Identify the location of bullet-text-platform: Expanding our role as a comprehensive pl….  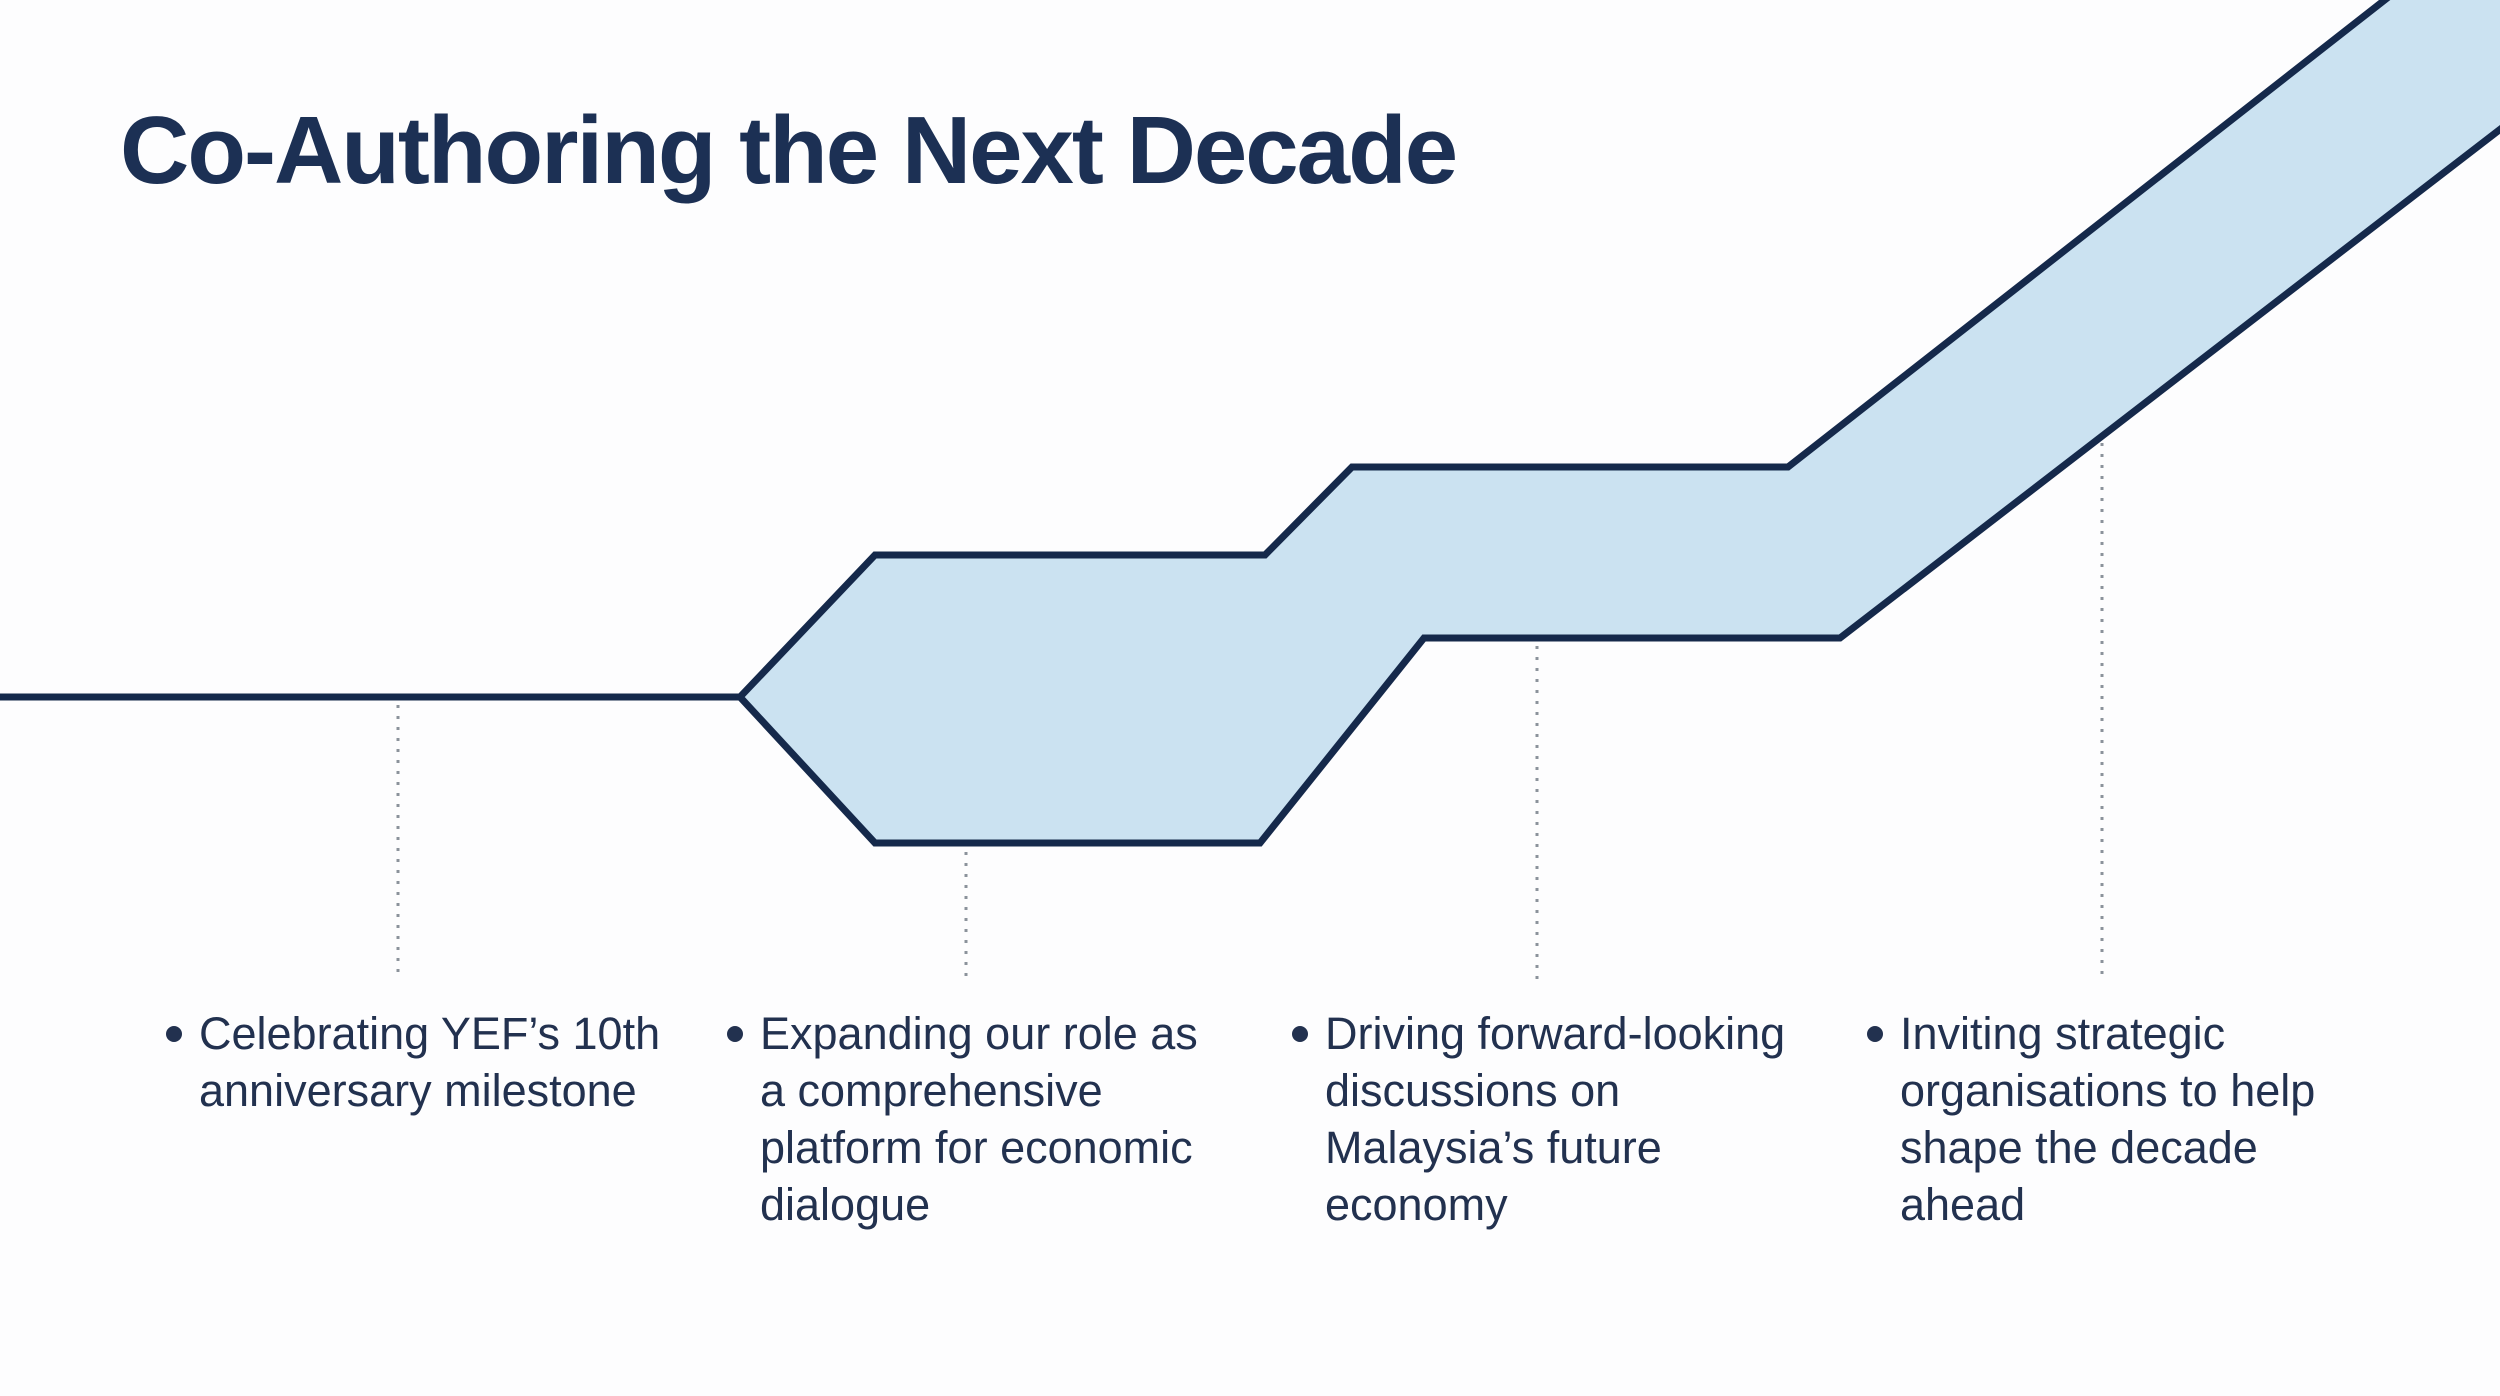
(979, 1119).